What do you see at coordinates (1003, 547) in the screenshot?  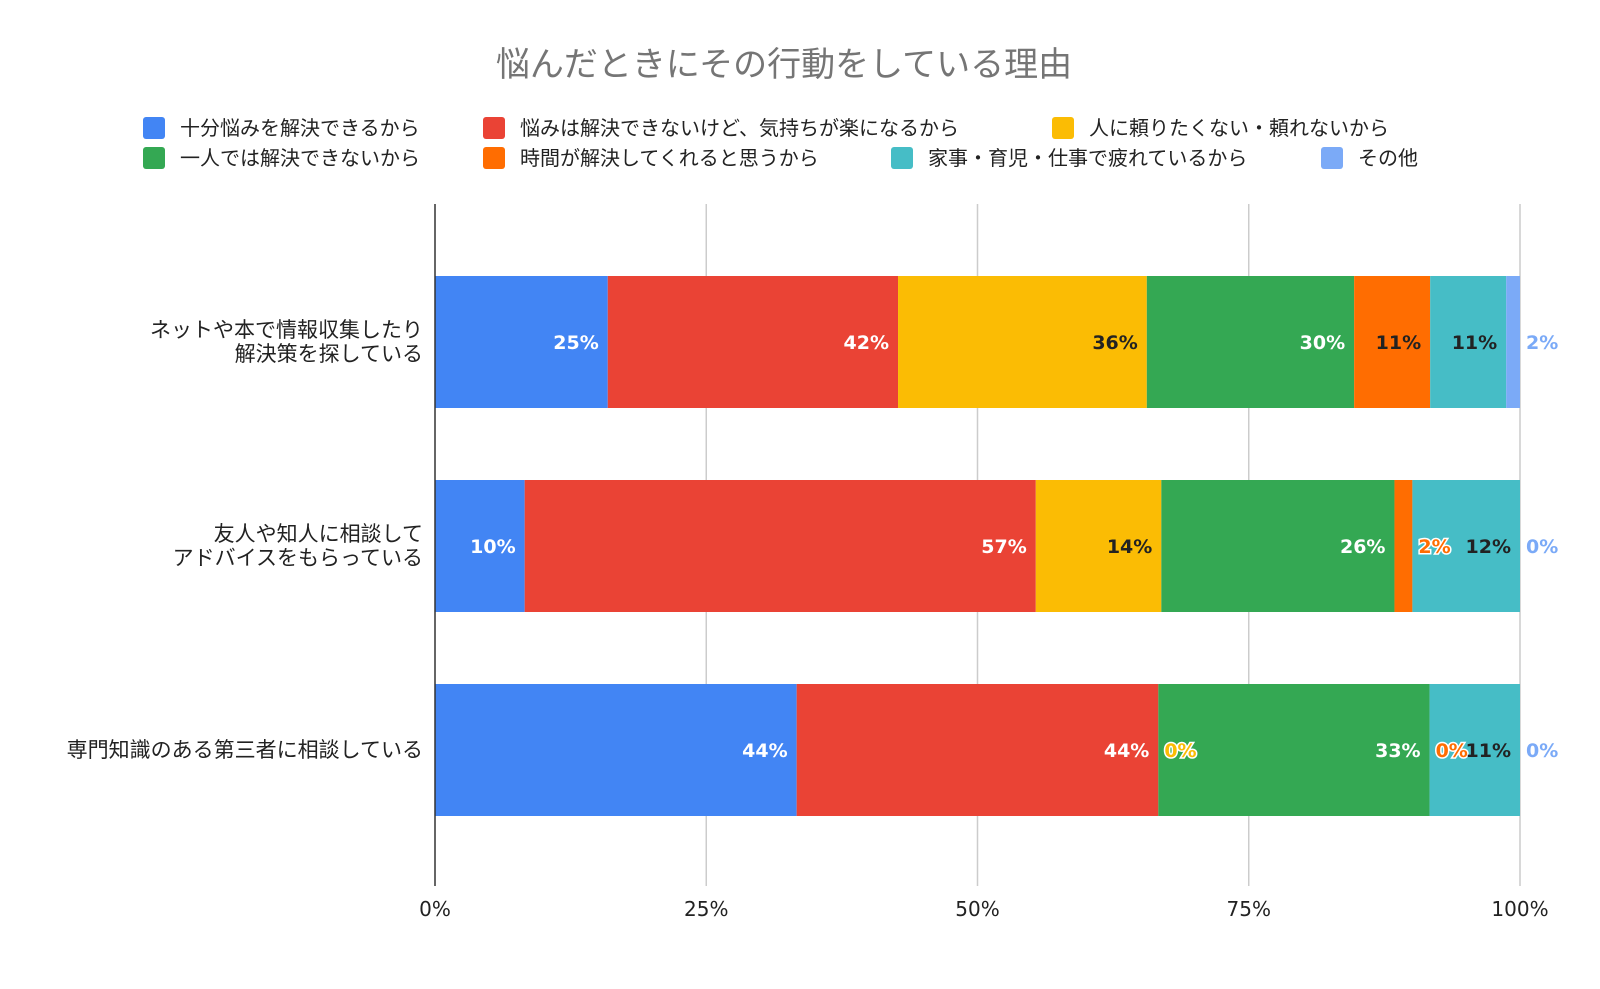 I see `data-label: 57%` at bounding box center [1003, 547].